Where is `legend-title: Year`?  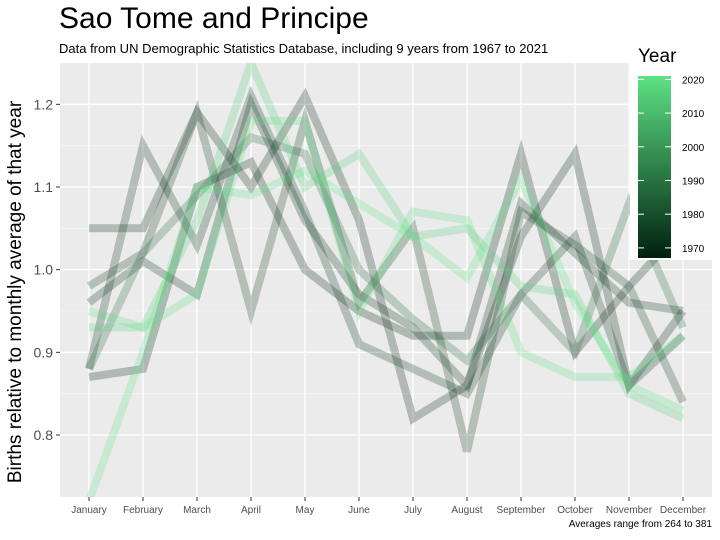 legend-title: Year is located at coordinates (657, 56).